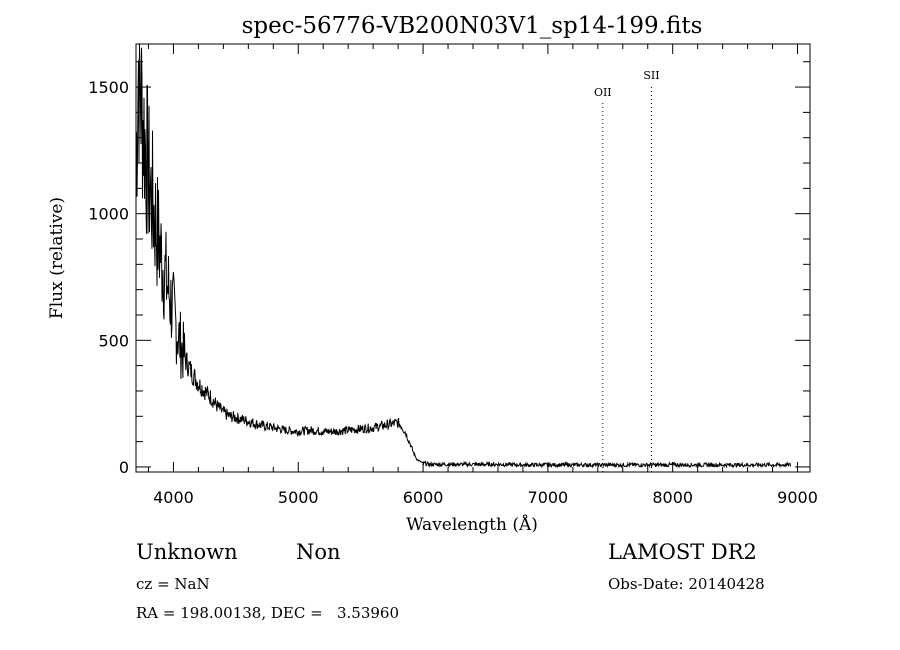  I want to click on x-tick-label: 5000, so click(298, 497).